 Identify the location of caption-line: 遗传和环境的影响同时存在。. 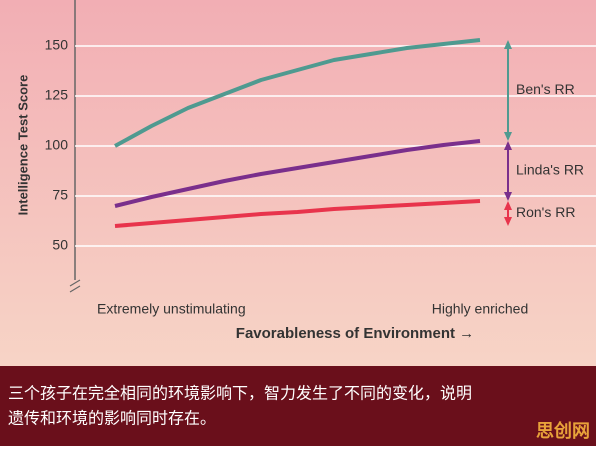
(112, 418).